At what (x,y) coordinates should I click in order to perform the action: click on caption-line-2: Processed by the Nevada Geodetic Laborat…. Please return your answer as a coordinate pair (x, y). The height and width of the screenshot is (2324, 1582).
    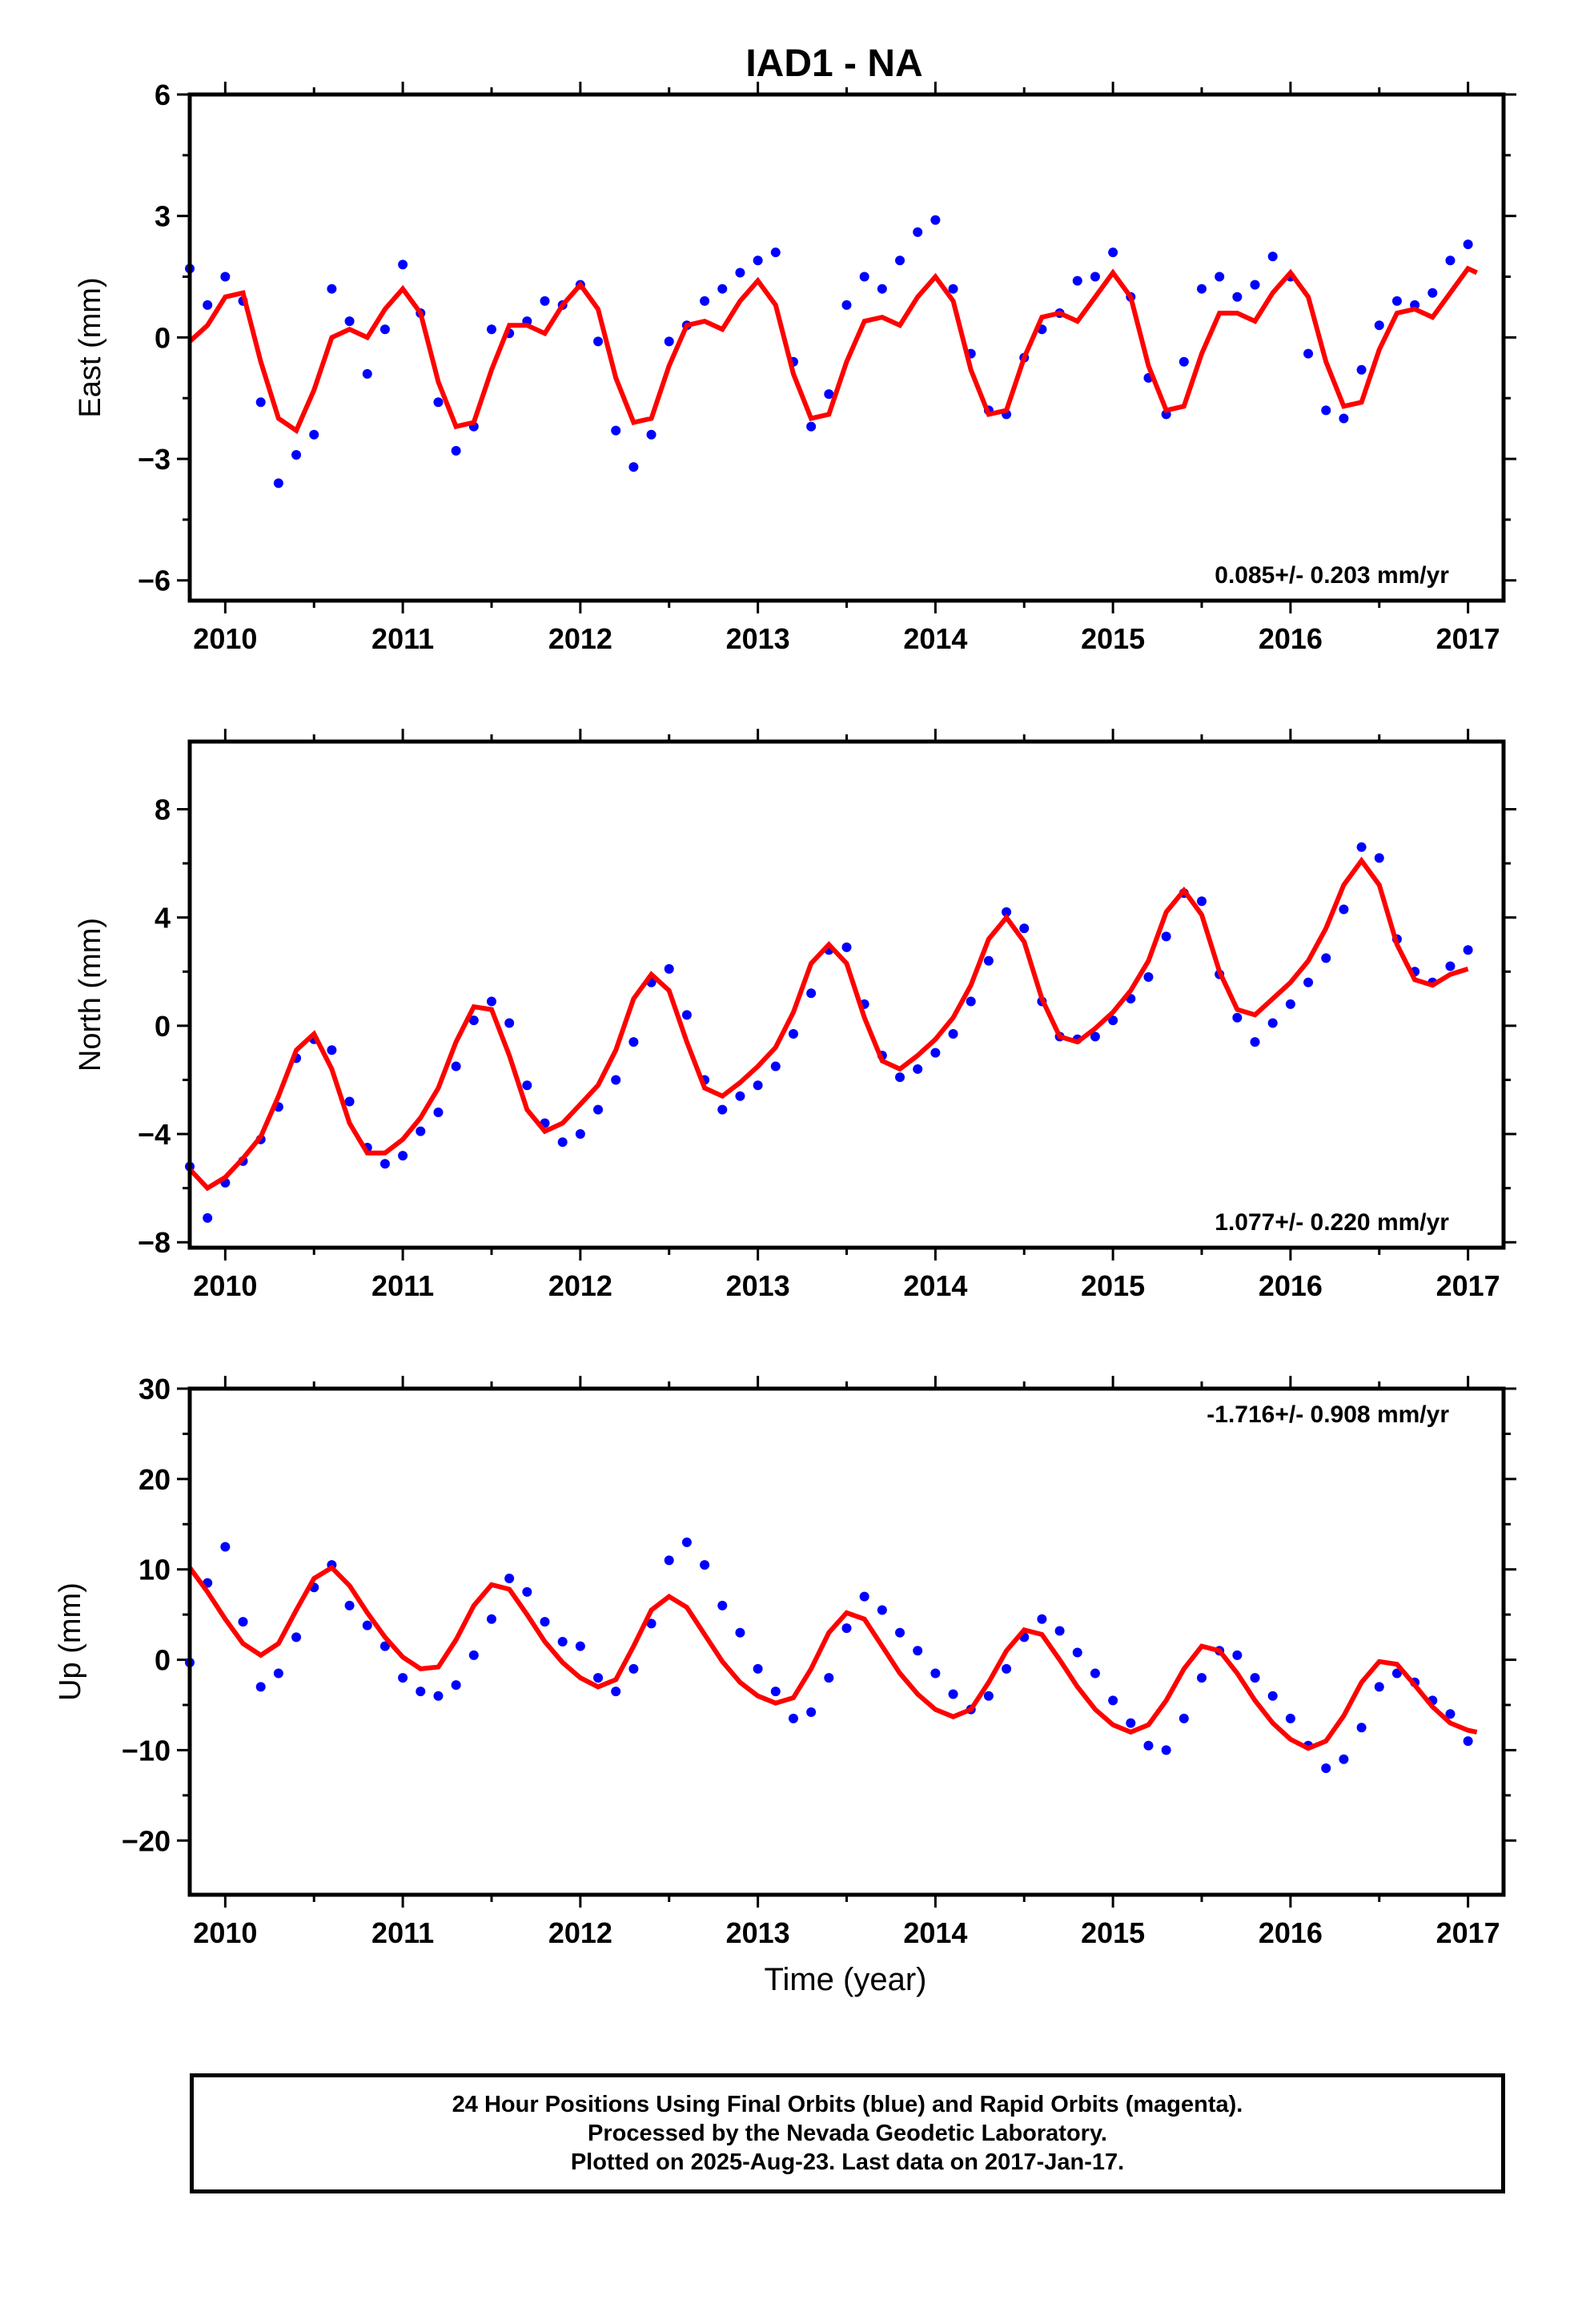
    Looking at the image, I should click on (847, 2133).